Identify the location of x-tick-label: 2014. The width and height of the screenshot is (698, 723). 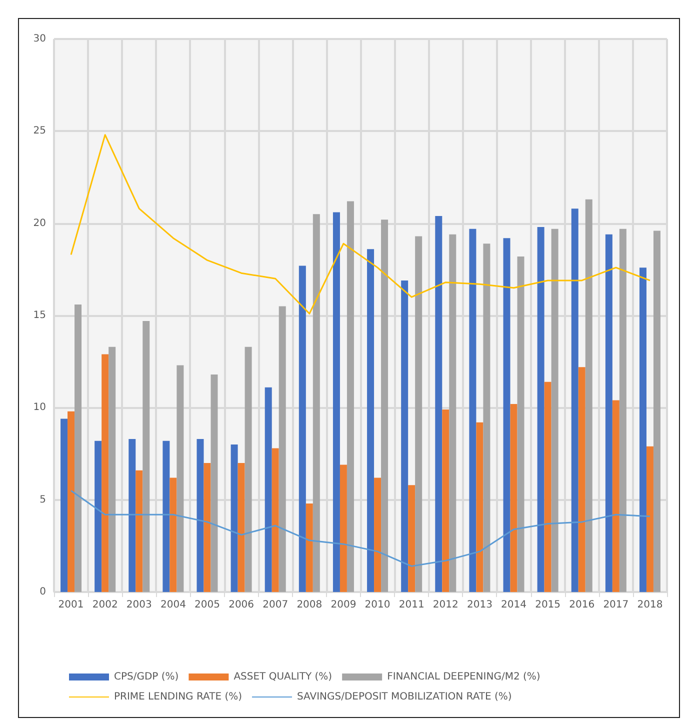
(513, 605).